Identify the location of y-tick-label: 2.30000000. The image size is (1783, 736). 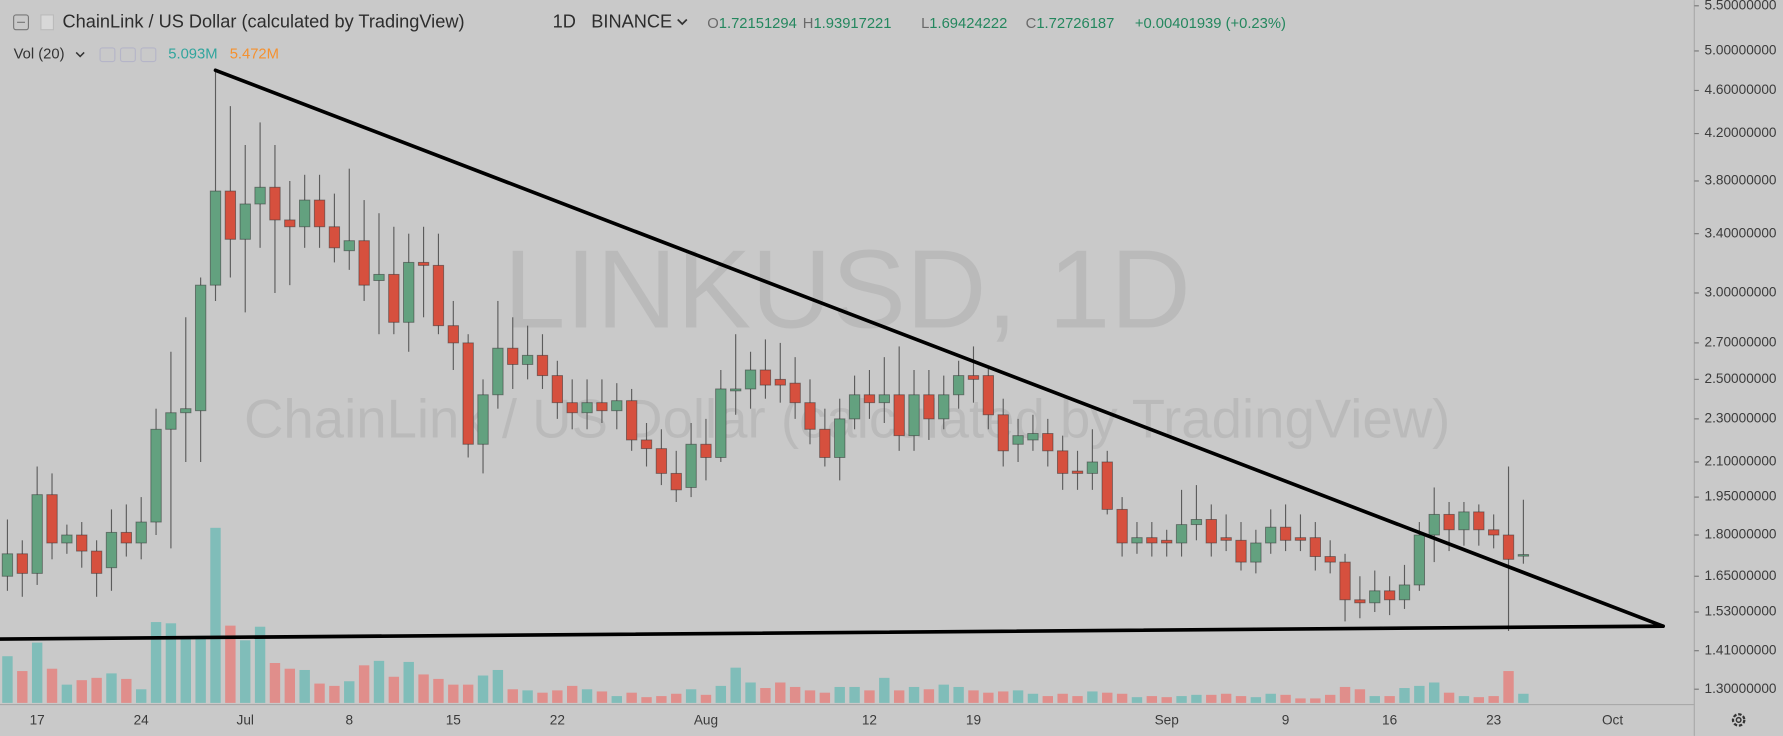
(1741, 417).